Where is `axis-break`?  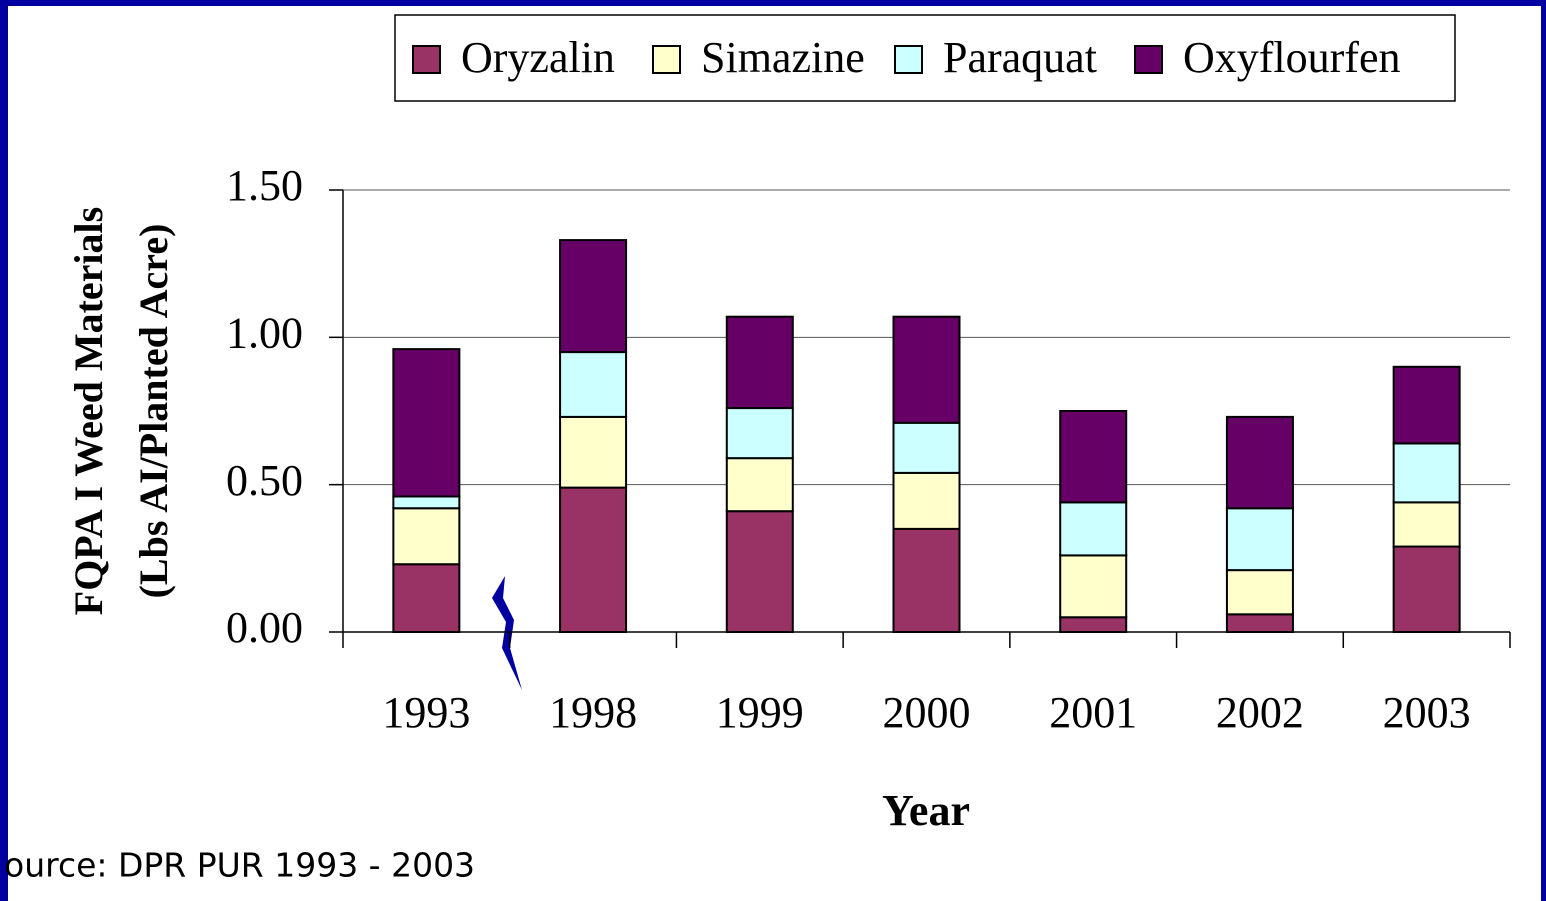
axis-break is located at coordinates (507, 633).